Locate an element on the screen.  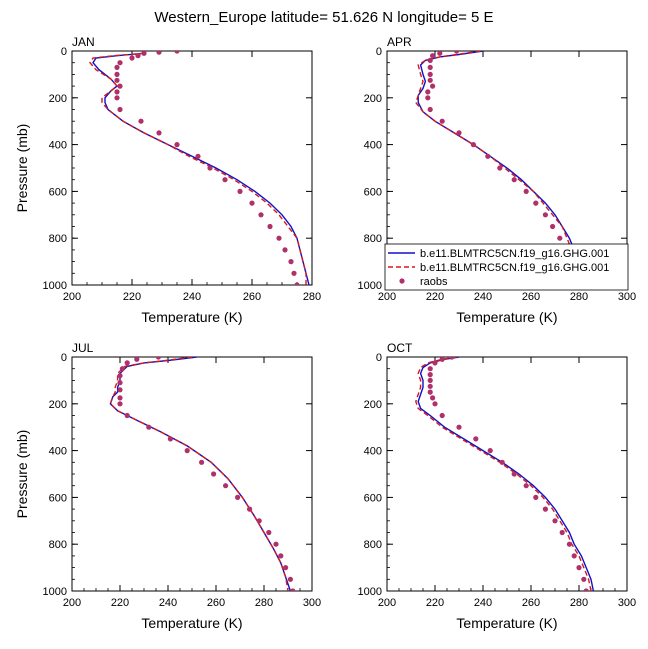
legend-label: raobs is located at coordinates (434, 282).